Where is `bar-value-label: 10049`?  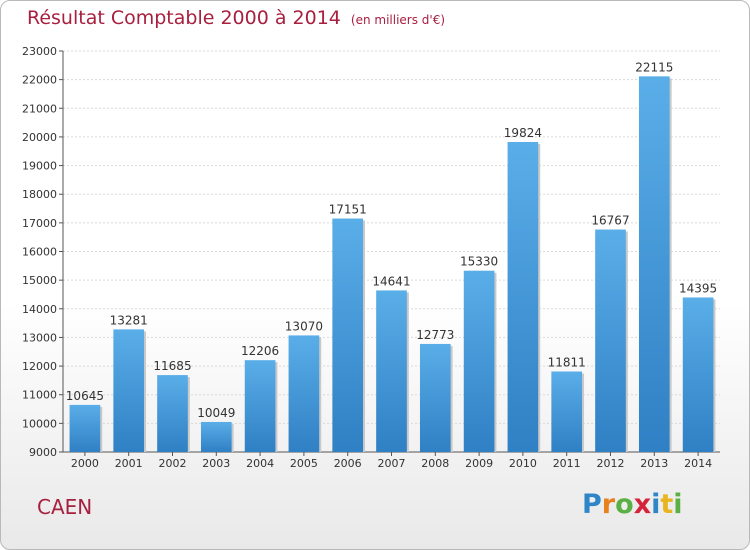 bar-value-label: 10049 is located at coordinates (216, 413).